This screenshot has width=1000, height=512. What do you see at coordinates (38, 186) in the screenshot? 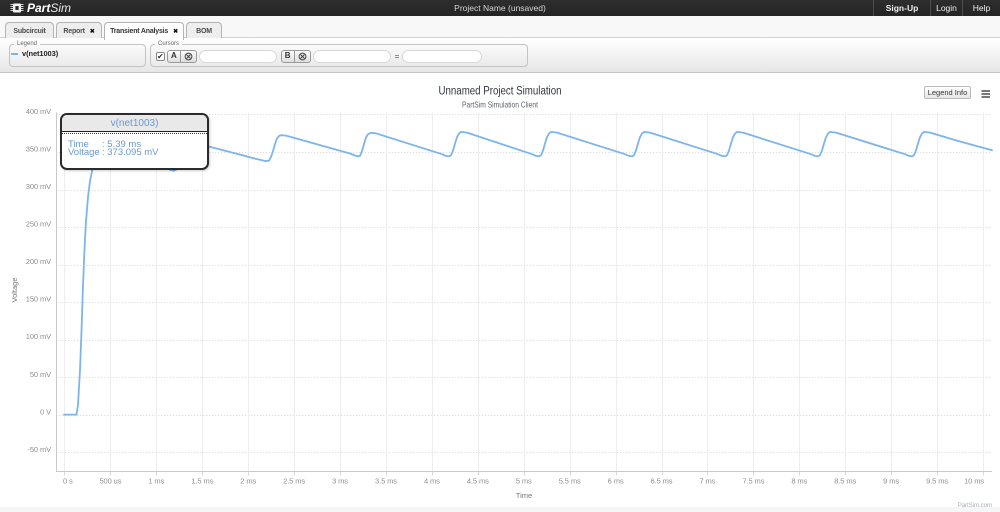
I see `svg-text: 300 mV` at bounding box center [38, 186].